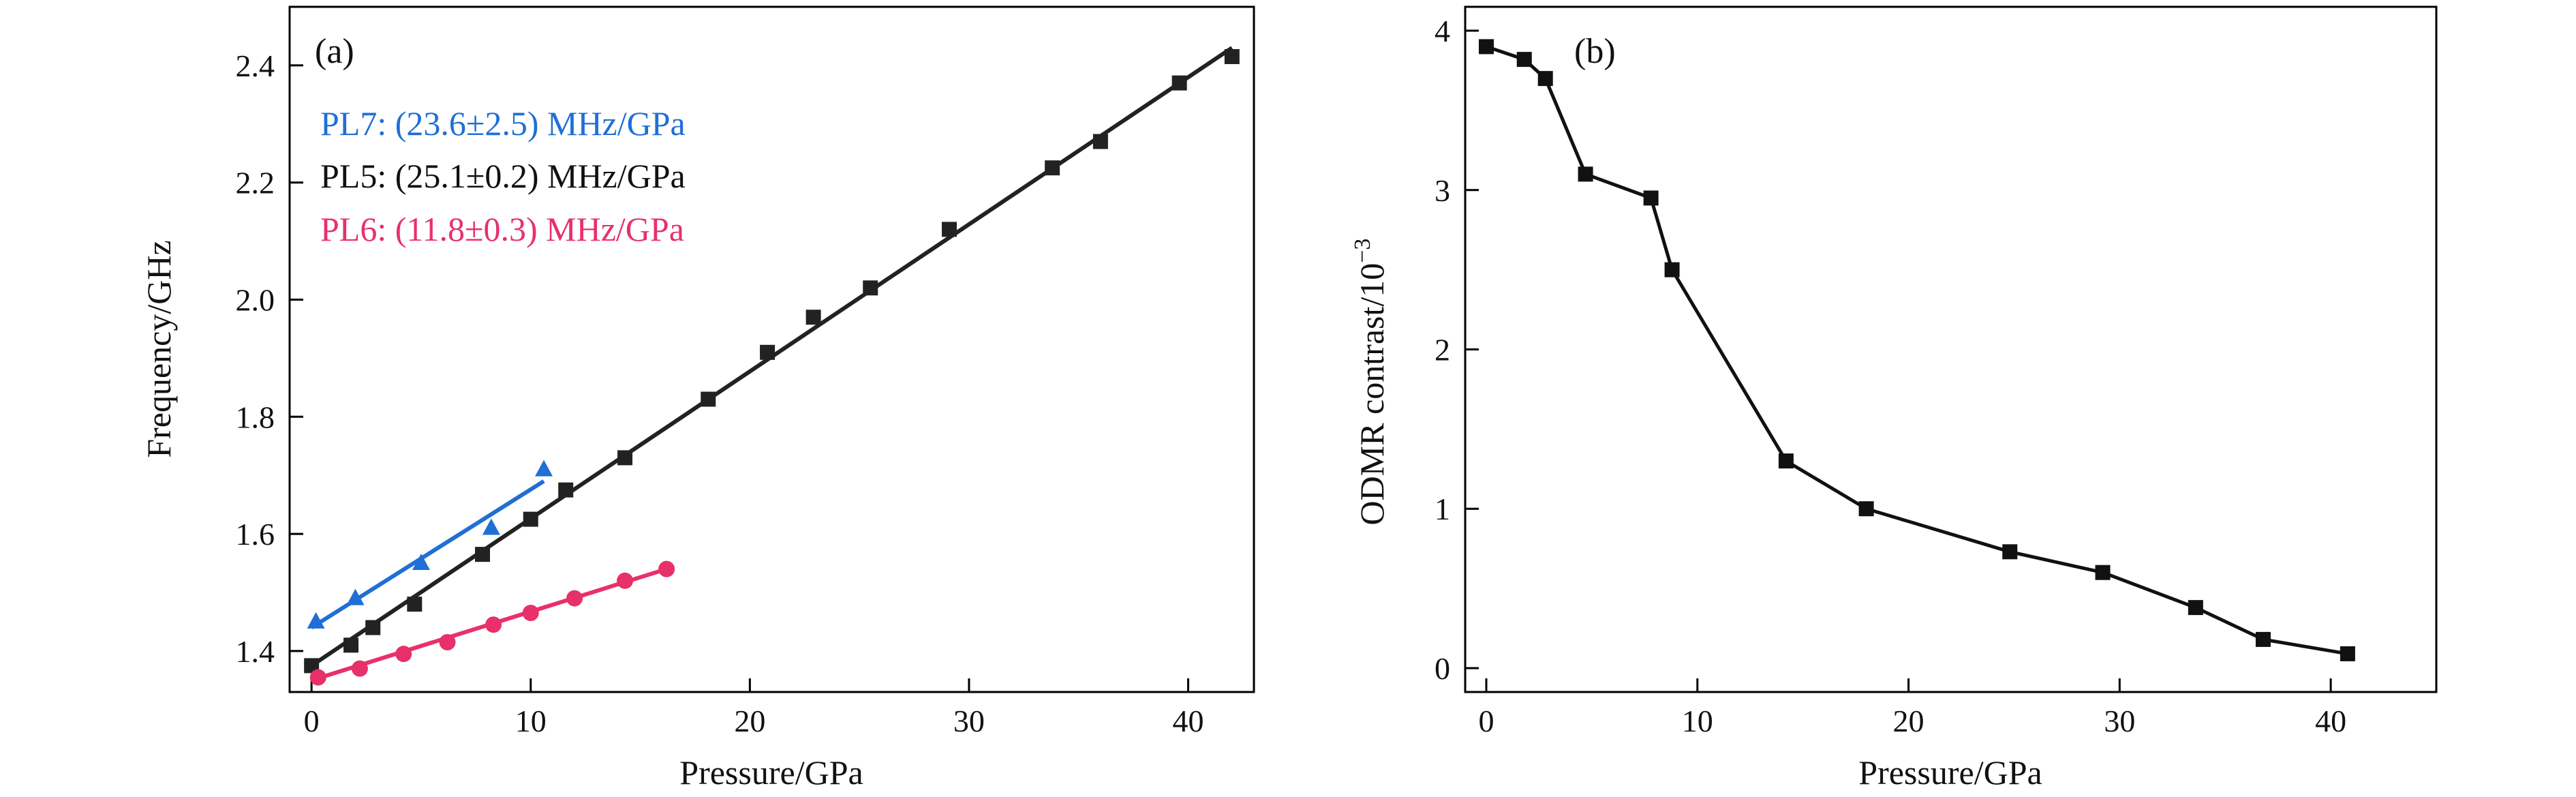 The image size is (2576, 797). I want to click on panel-a-x-tick-label: 40, so click(1188, 721).